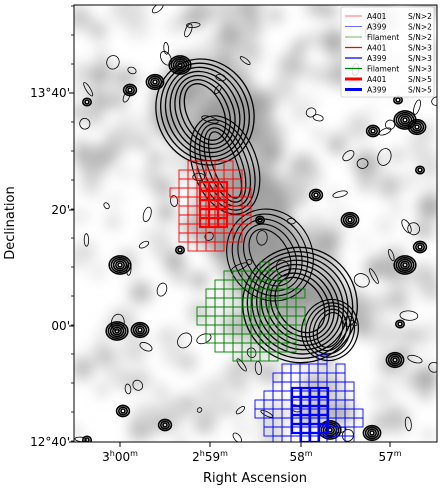 This screenshot has height=489, width=442. I want to click on legend-box, so click(387, 52).